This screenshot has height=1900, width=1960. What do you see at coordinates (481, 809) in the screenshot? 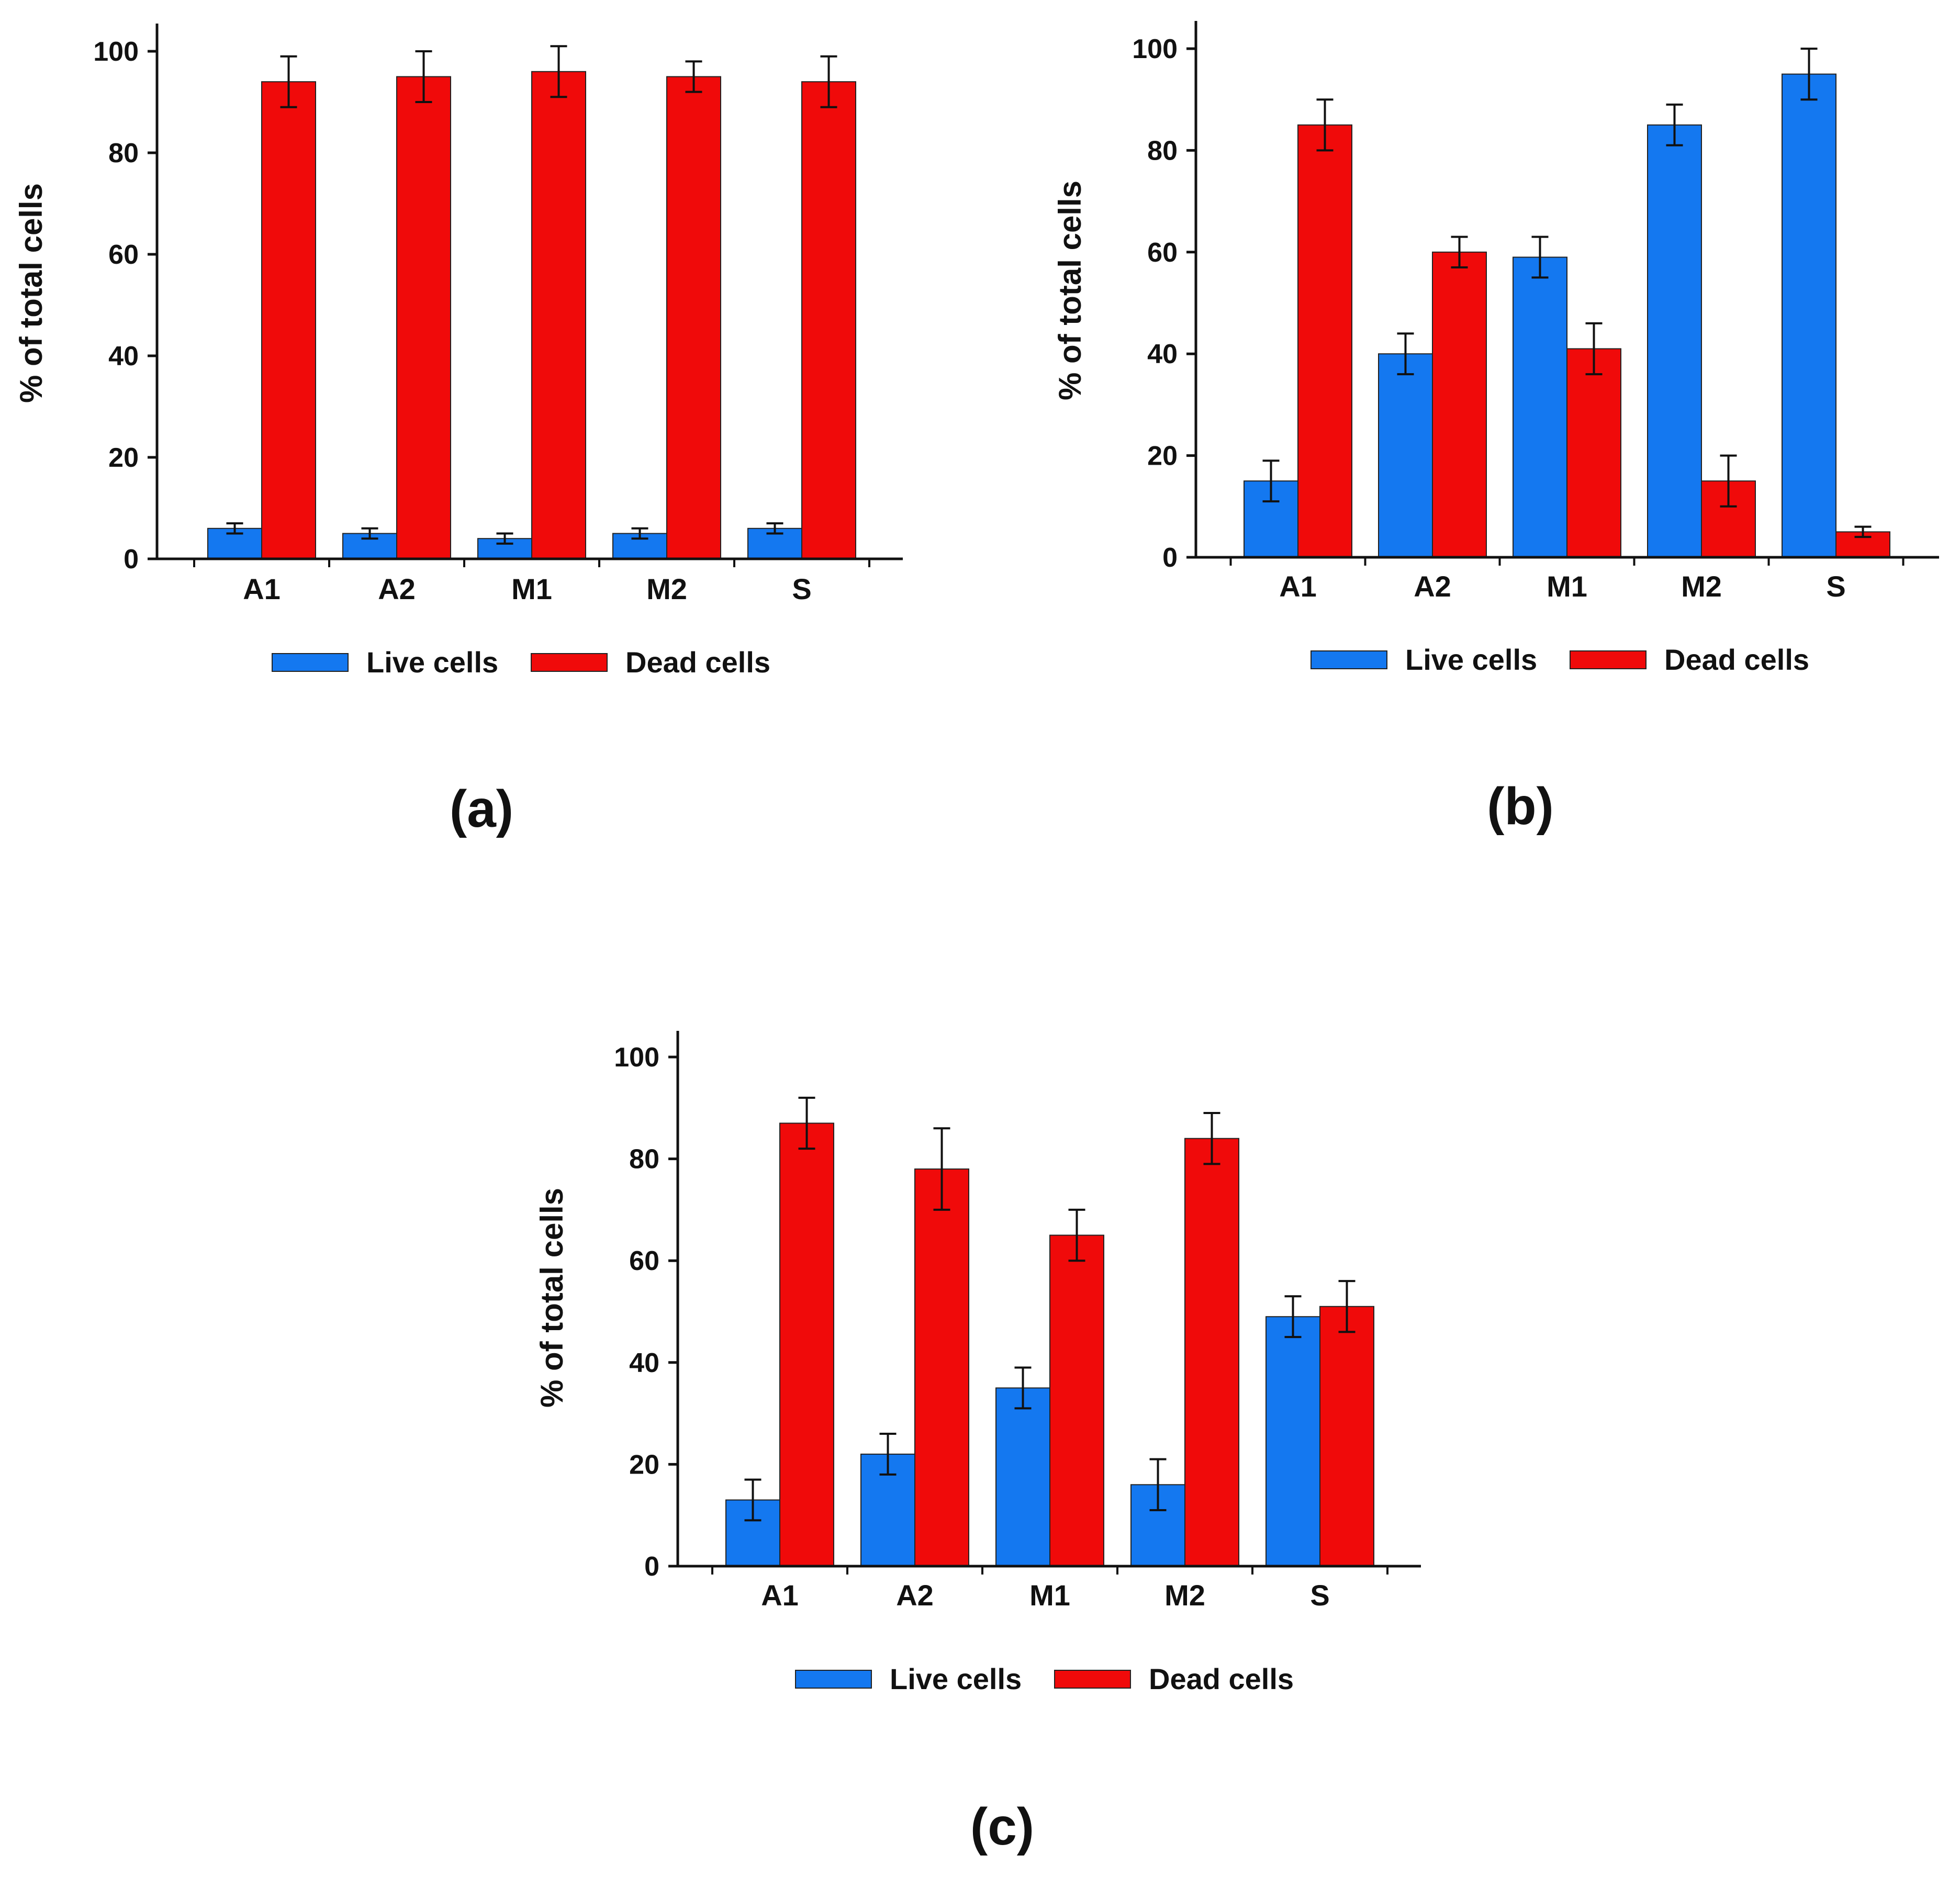
I see `panel-label: (a)` at bounding box center [481, 809].